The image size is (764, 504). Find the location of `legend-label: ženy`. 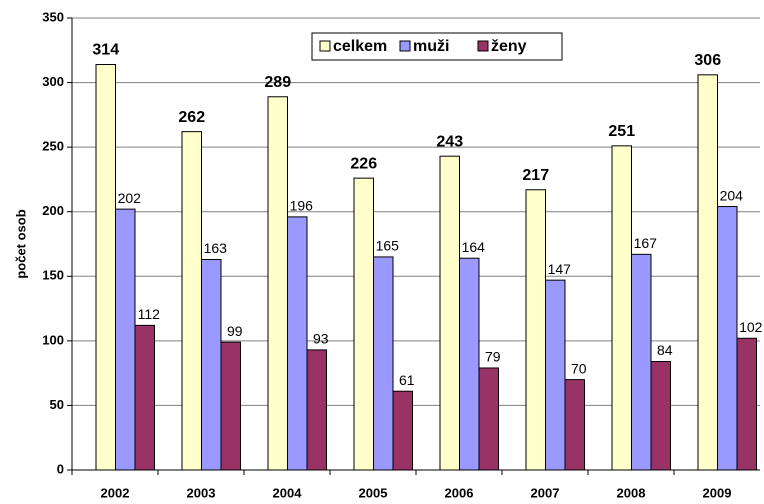

legend-label: ženy is located at coordinates (509, 46).